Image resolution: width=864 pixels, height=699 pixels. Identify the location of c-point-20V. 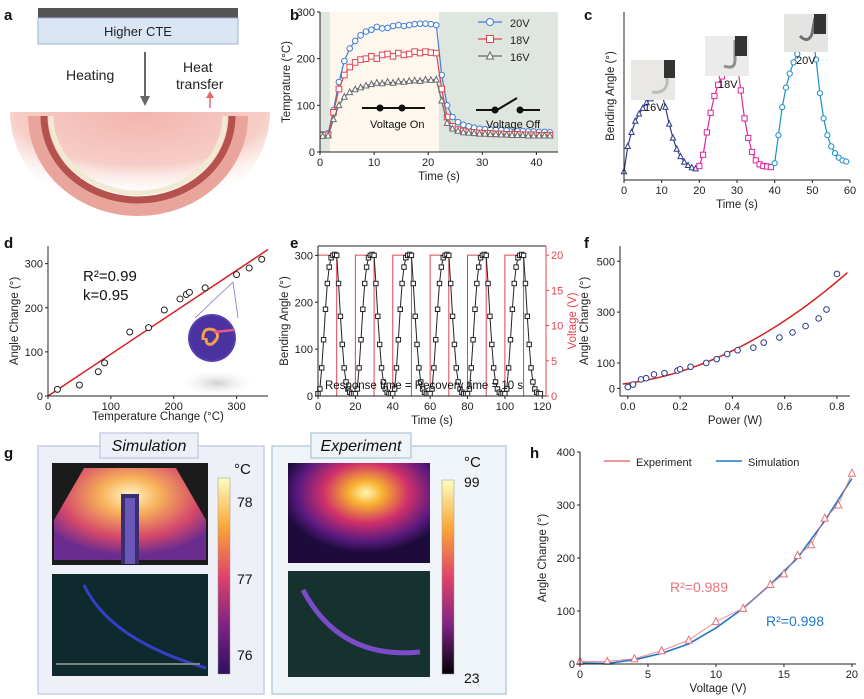
(827, 135).